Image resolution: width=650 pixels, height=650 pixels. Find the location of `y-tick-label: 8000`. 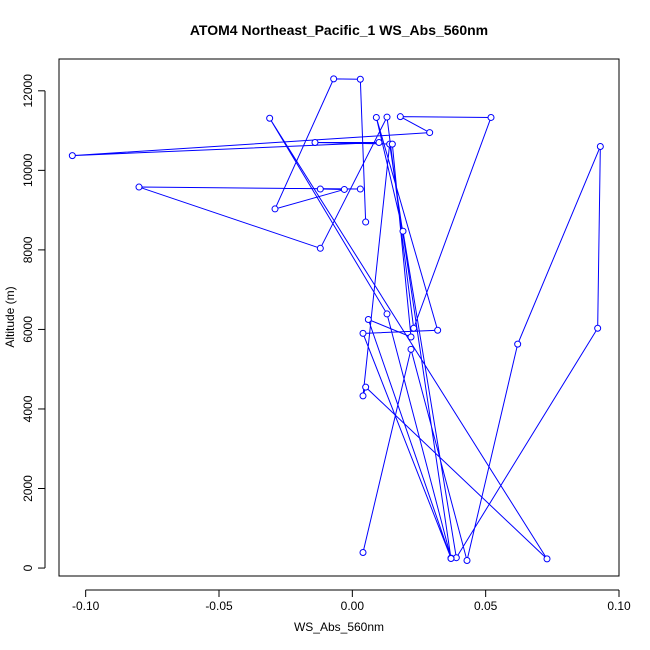

y-tick-label: 8000 is located at coordinates (28, 249).